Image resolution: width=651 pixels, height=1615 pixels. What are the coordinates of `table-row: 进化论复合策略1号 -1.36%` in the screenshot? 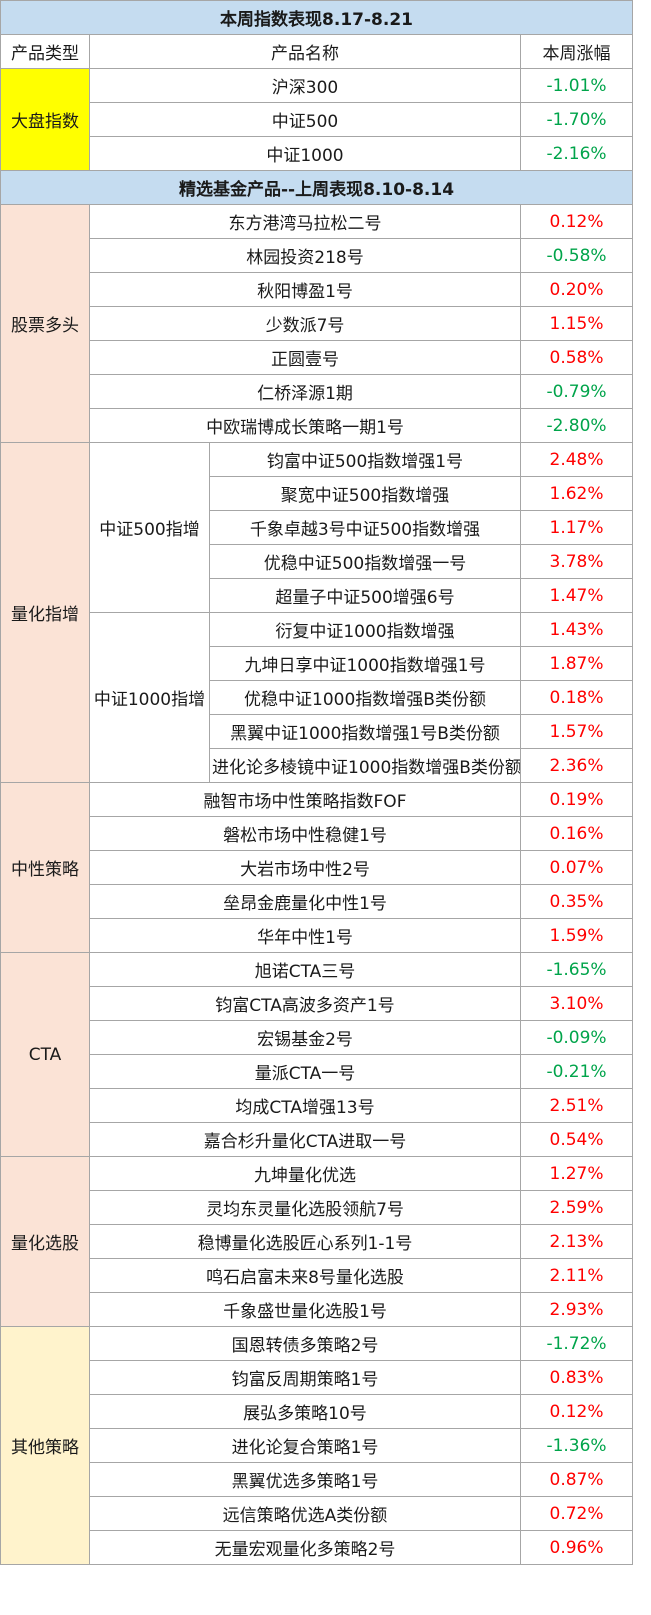 It's located at (317, 1445).